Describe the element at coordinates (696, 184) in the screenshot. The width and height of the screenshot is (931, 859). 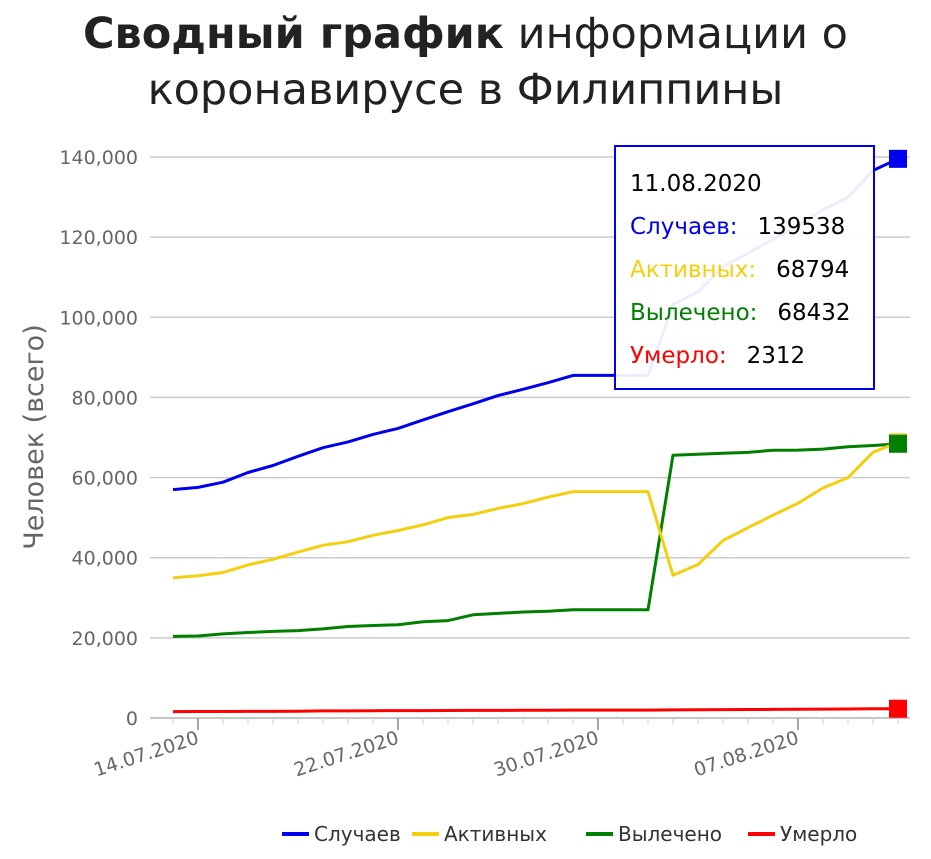
I see `tooltip-date: 11.08.2020` at that location.